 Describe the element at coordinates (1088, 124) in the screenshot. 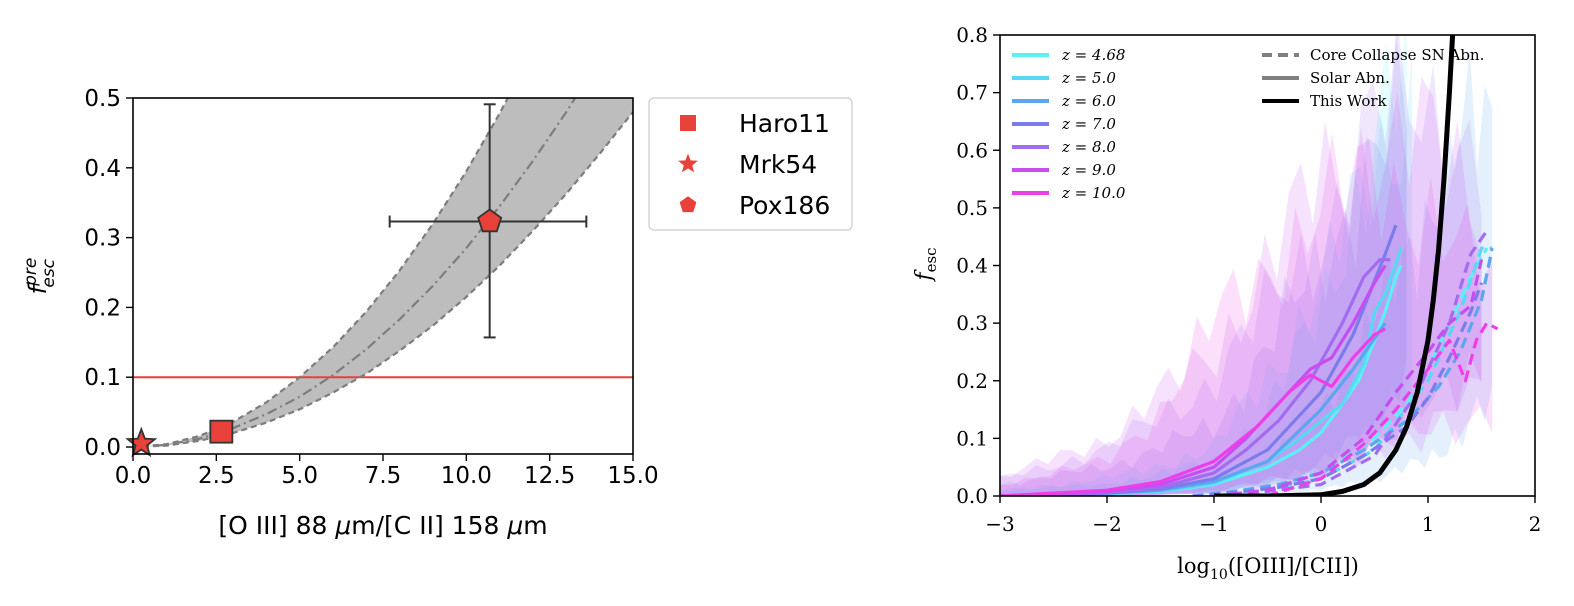

I see `legend-label-redshift: z = 7.0` at that location.